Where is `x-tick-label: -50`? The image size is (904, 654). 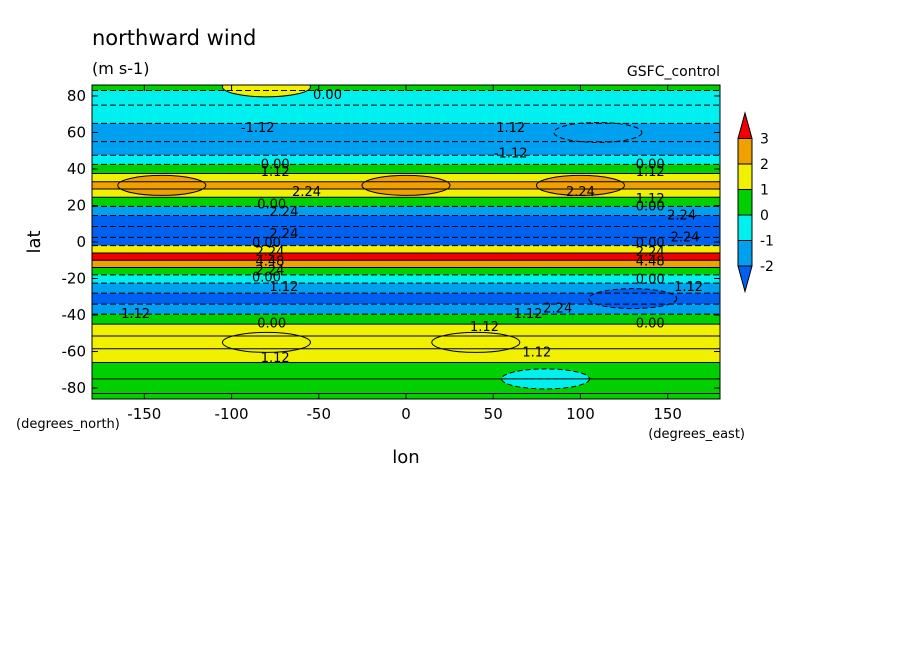 x-tick-label: -50 is located at coordinates (319, 414).